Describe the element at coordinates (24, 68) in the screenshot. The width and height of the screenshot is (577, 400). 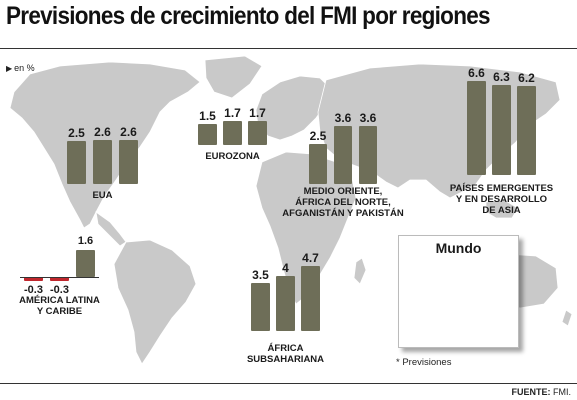
I see `unit-text: en %` at that location.